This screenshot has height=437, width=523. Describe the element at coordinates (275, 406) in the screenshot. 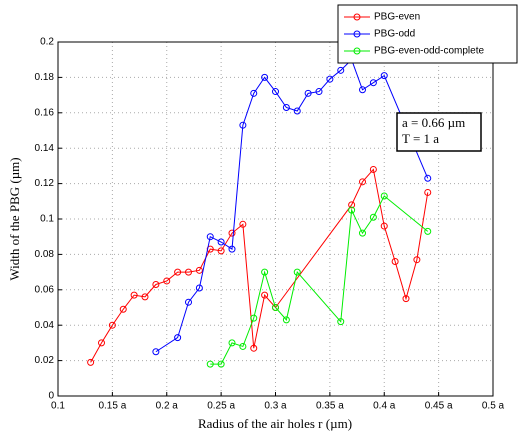

I see `x-tick-label: 0.3 a` at that location.